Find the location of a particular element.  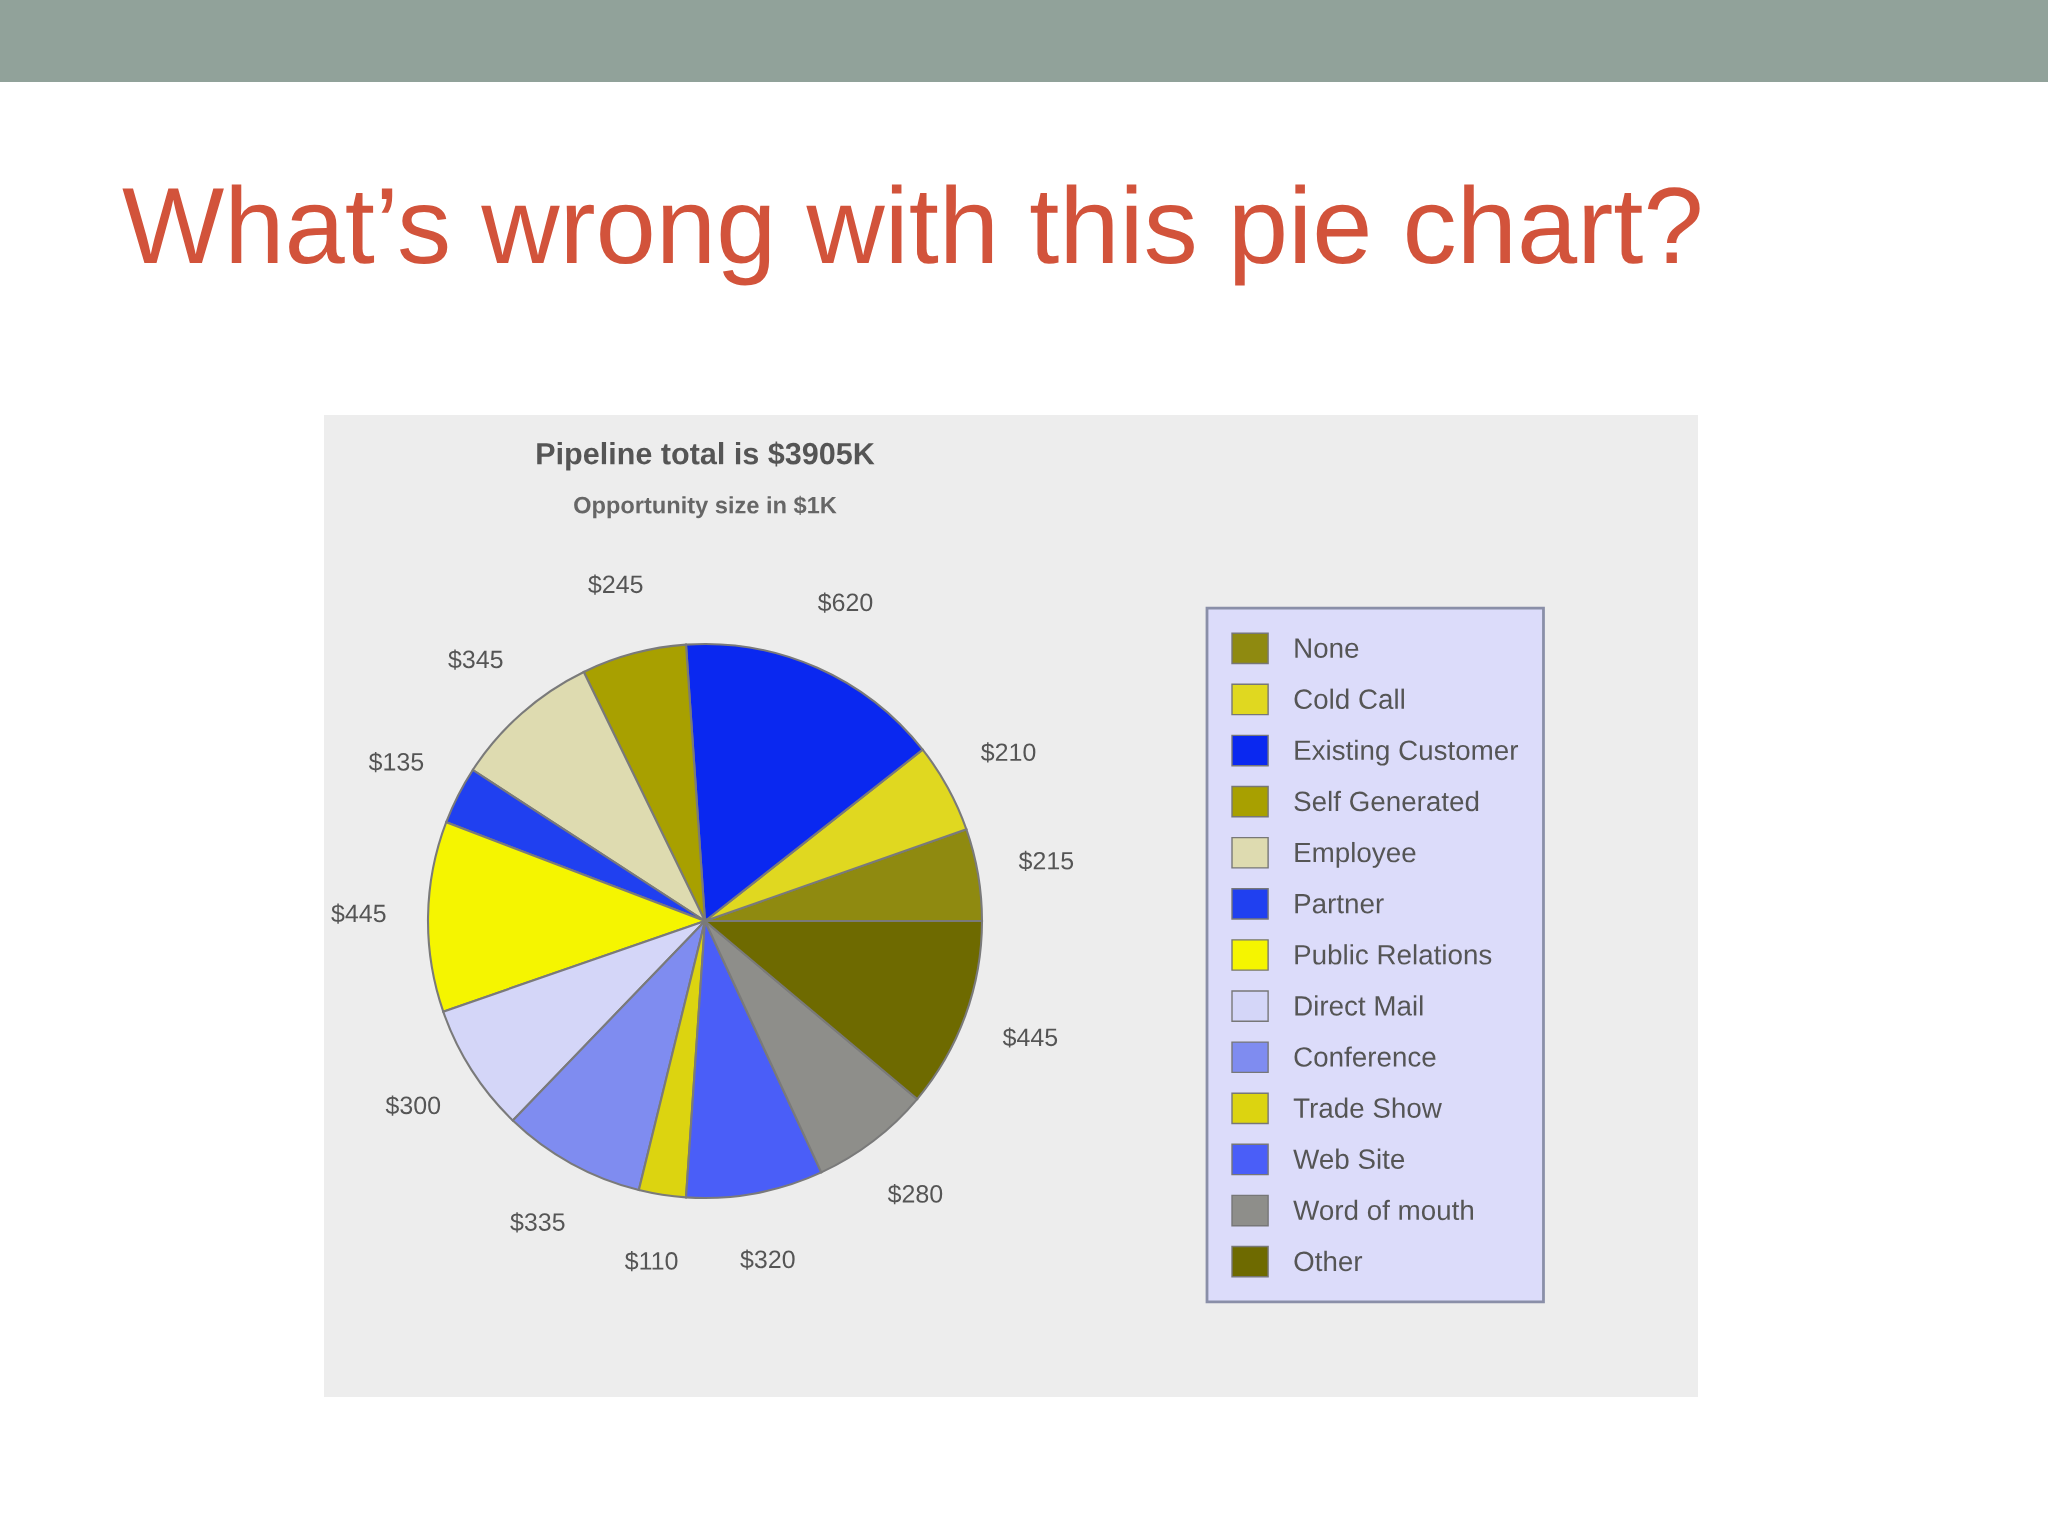

data-label: $345 is located at coordinates (475, 659).